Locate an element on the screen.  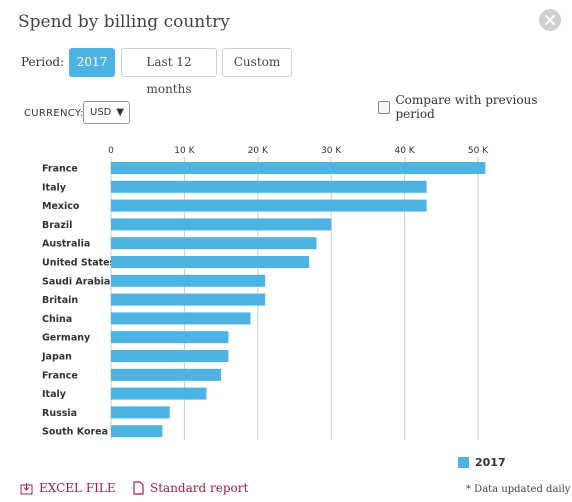
period-option-custom: Custom is located at coordinates (257, 62).